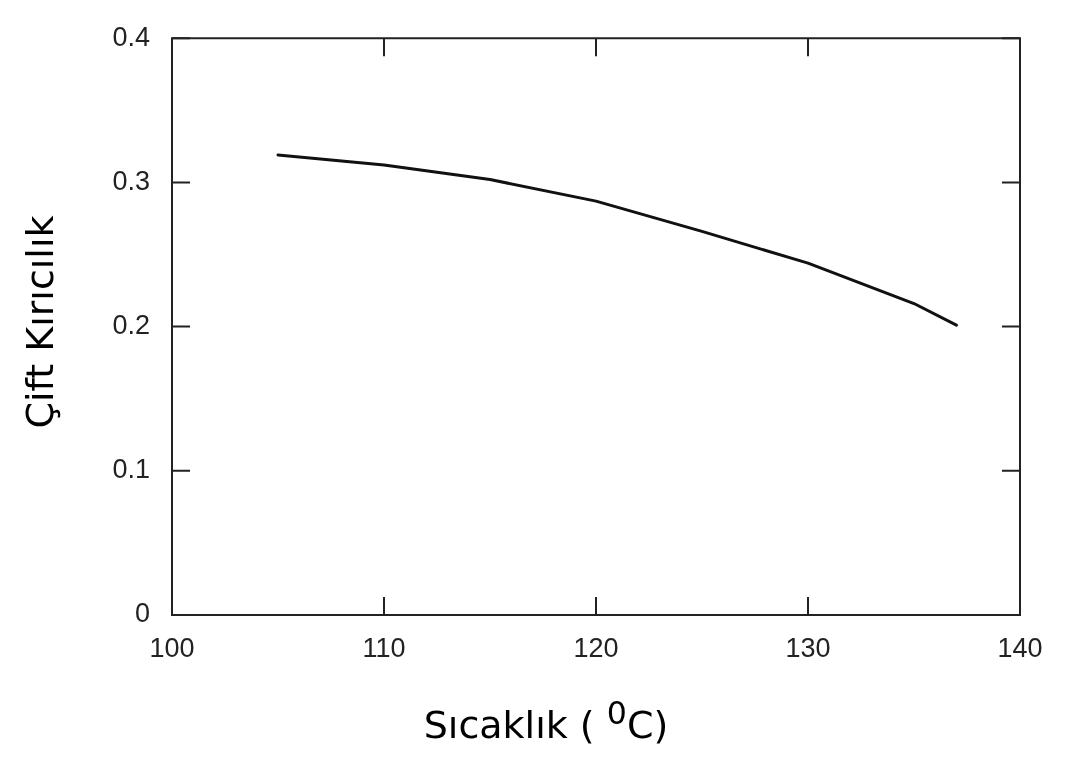 The height and width of the screenshot is (758, 1071). What do you see at coordinates (172, 647) in the screenshot?
I see `x-tick-label: 100` at bounding box center [172, 647].